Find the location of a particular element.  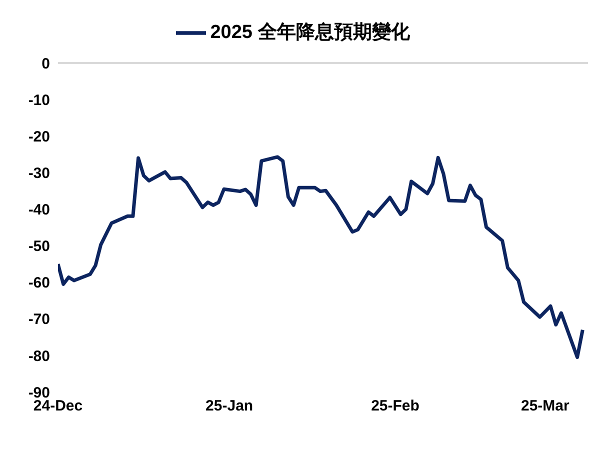

y-tick-label: -40 is located at coordinates (39, 210).